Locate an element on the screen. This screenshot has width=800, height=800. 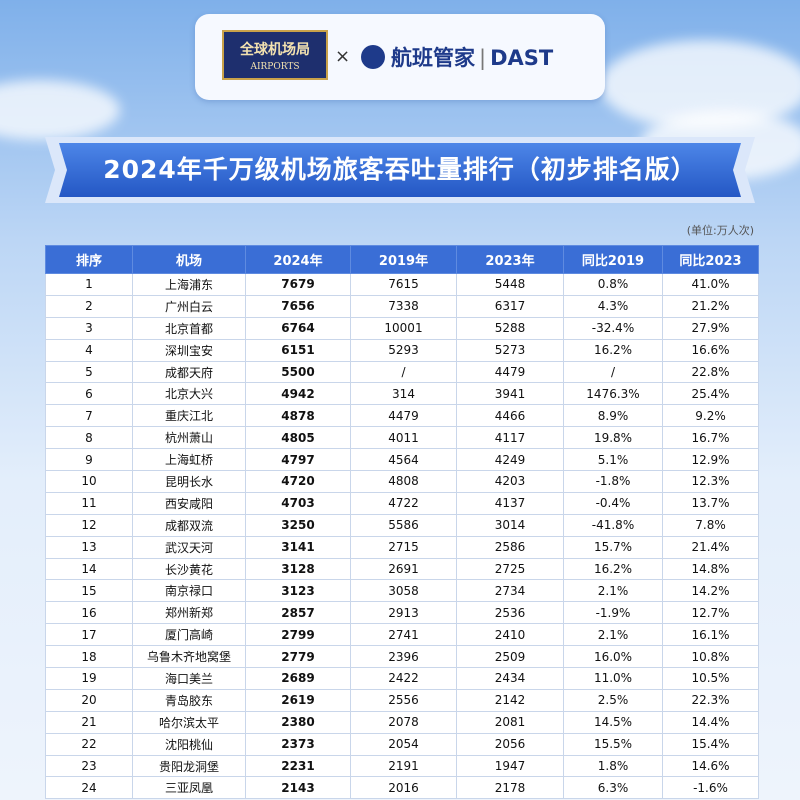
brand-name: 航班管家 is located at coordinates (433, 58).